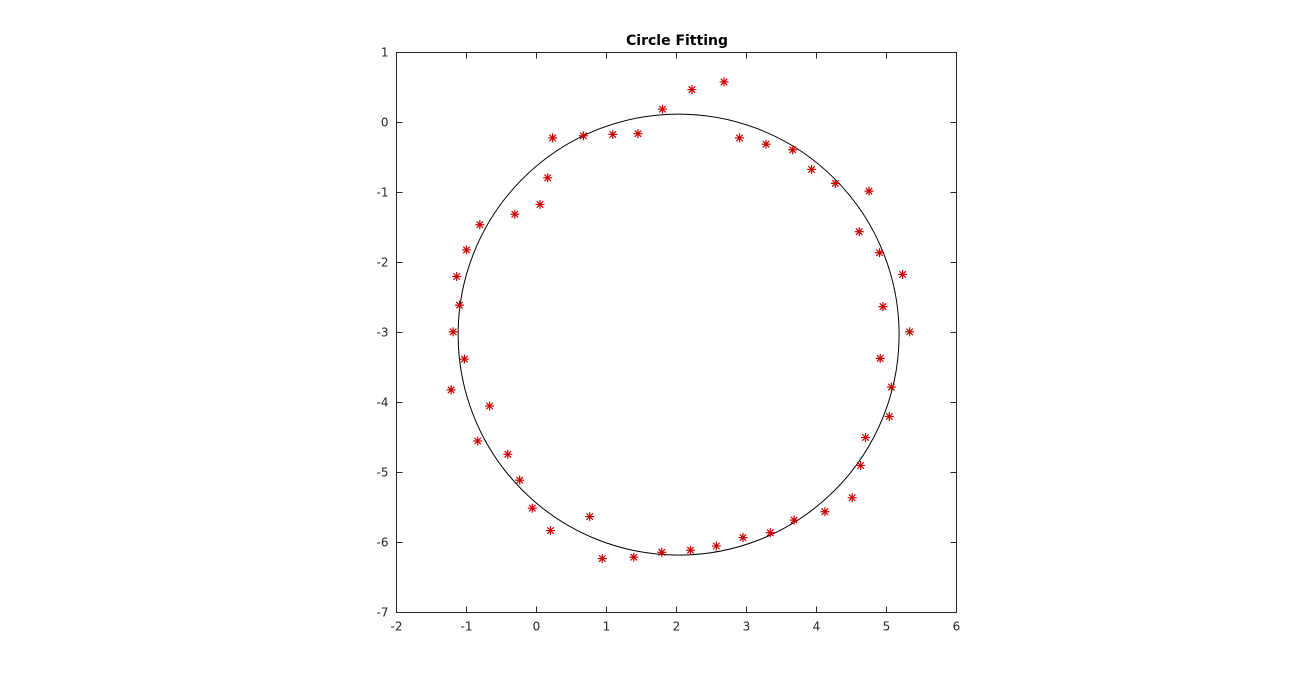 The image size is (1307, 689). What do you see at coordinates (467, 627) in the screenshot?
I see `x-tick-label: -1` at bounding box center [467, 627].